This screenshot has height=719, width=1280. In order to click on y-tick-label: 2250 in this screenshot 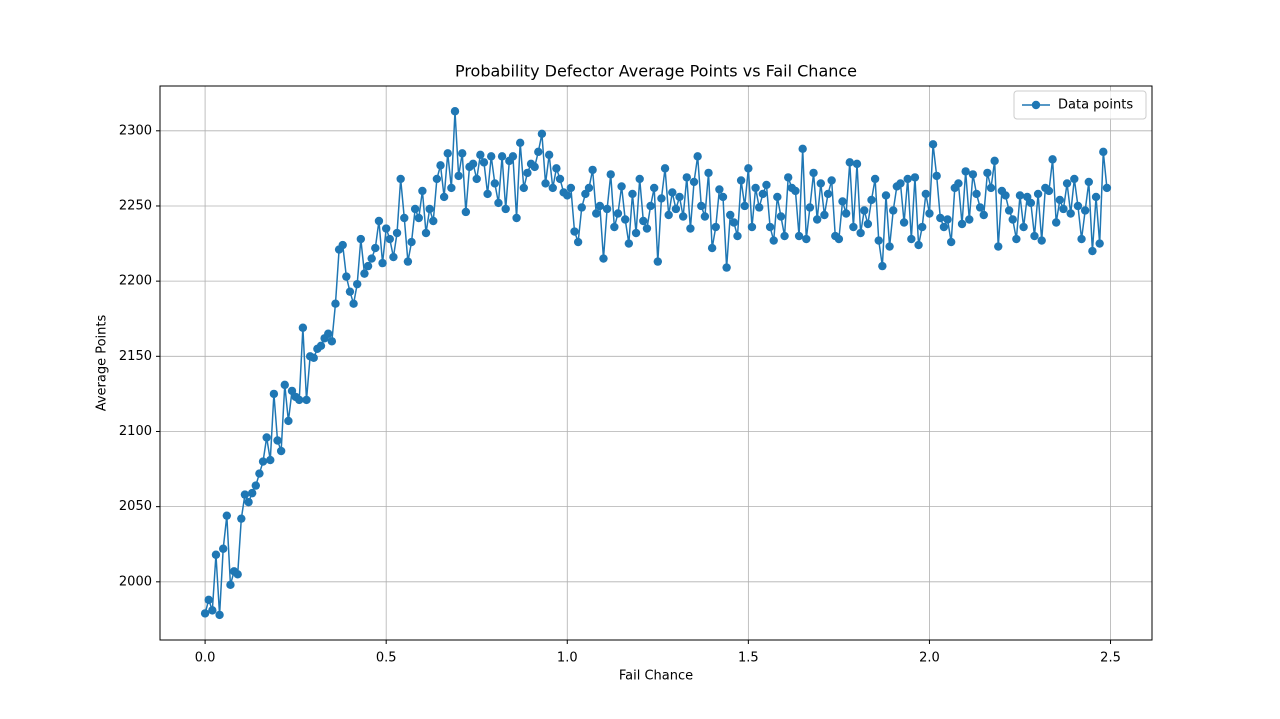, I will do `click(135, 205)`.